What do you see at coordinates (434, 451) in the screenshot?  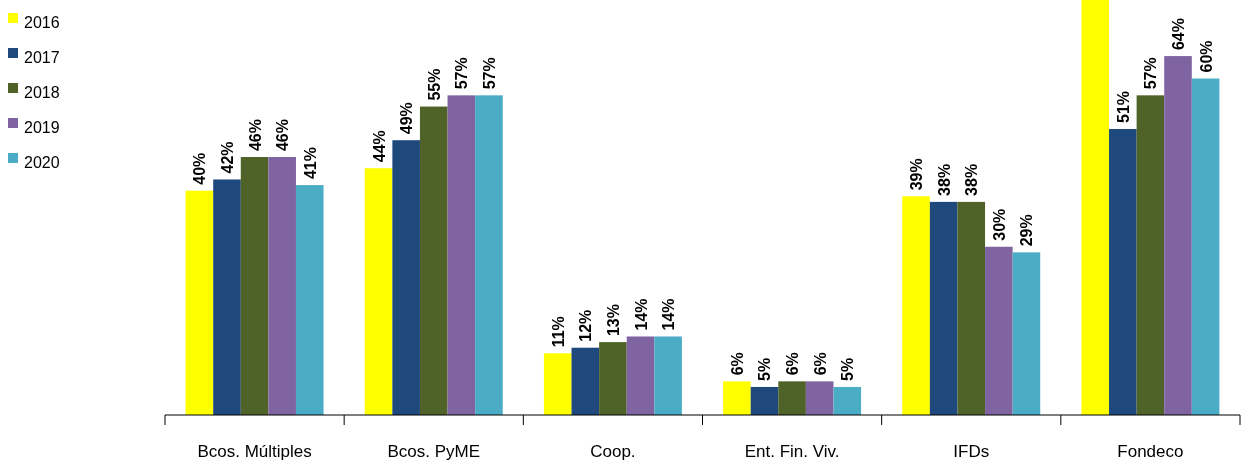 I see `x-tick-label: Bcos. PyME` at bounding box center [434, 451].